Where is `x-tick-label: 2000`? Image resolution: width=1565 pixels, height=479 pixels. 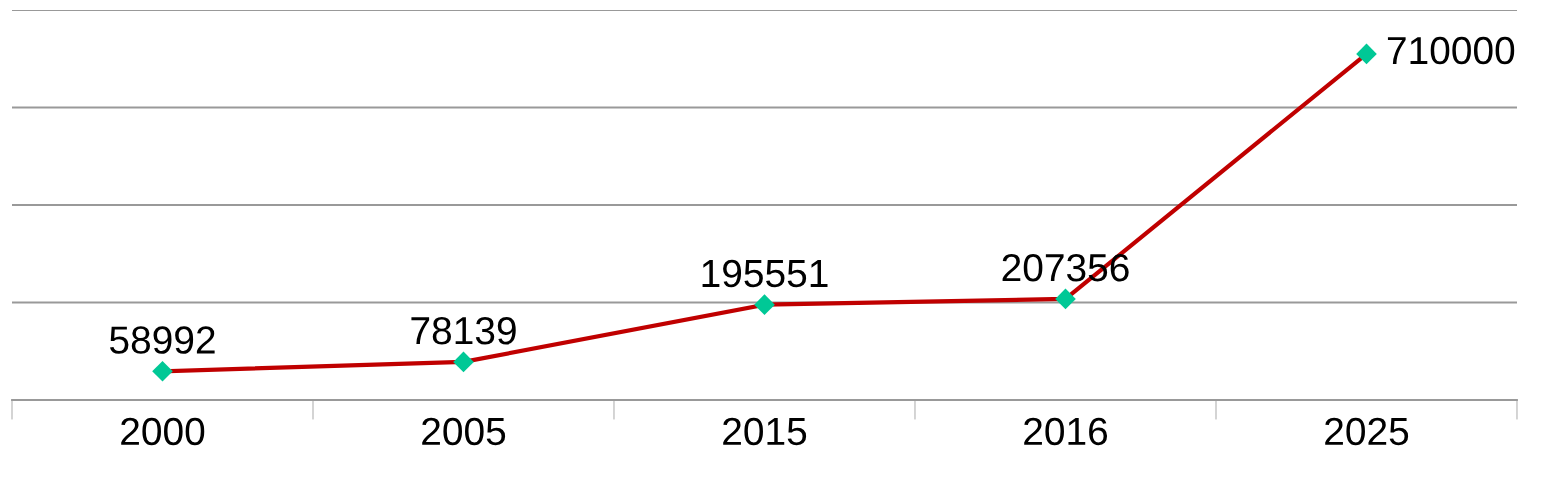
x-tick-label: 2000 is located at coordinates (163, 431).